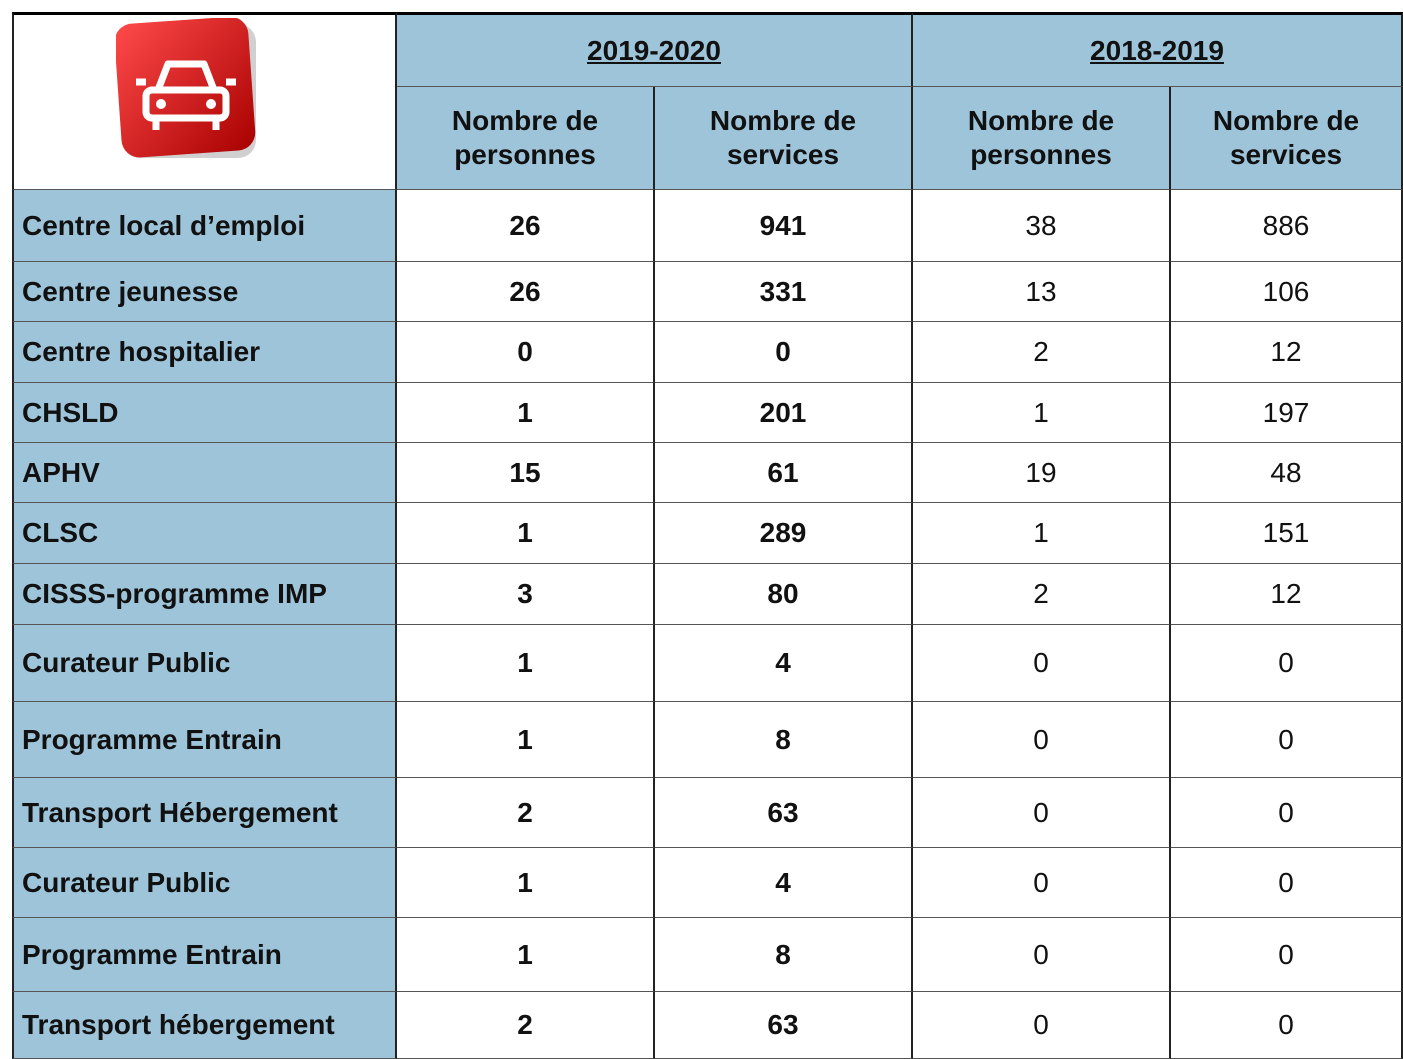 Image resolution: width=1403 pixels, height=1059 pixels. Describe the element at coordinates (164, 225) in the screenshot. I see `cell-text: Centre local d’emploi` at that location.